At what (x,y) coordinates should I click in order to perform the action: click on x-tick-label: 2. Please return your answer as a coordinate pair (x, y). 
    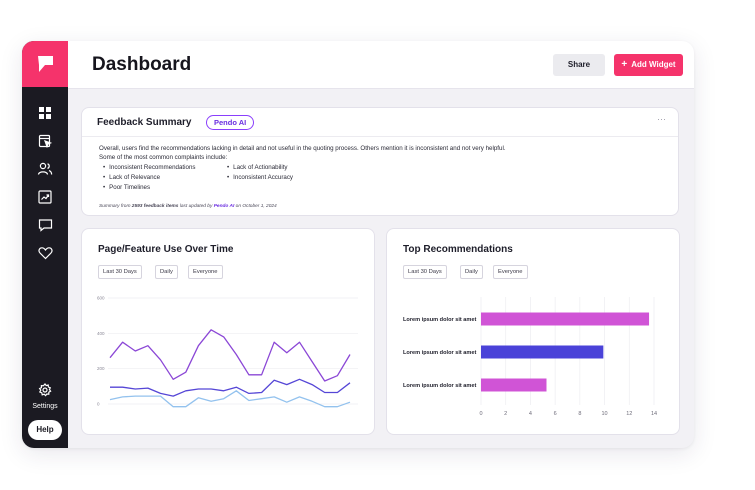
    Looking at the image, I should click on (505, 414).